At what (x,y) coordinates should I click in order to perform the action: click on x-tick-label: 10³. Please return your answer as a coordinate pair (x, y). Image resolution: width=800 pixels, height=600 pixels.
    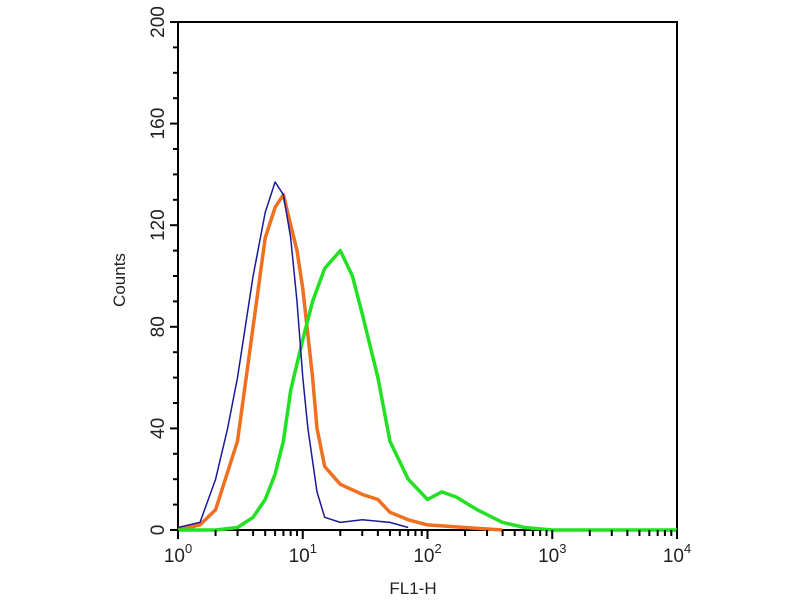
    Looking at the image, I should click on (552, 554).